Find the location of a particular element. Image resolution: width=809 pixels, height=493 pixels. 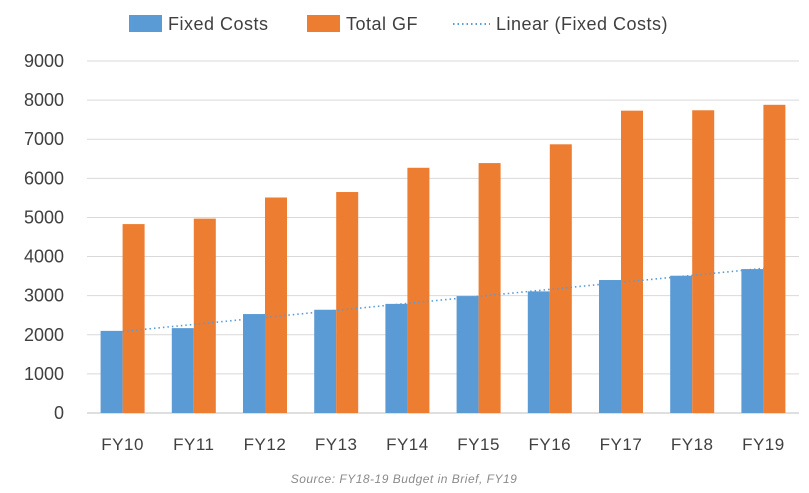

y-tick-label-3000: 3000 is located at coordinates (44, 296).